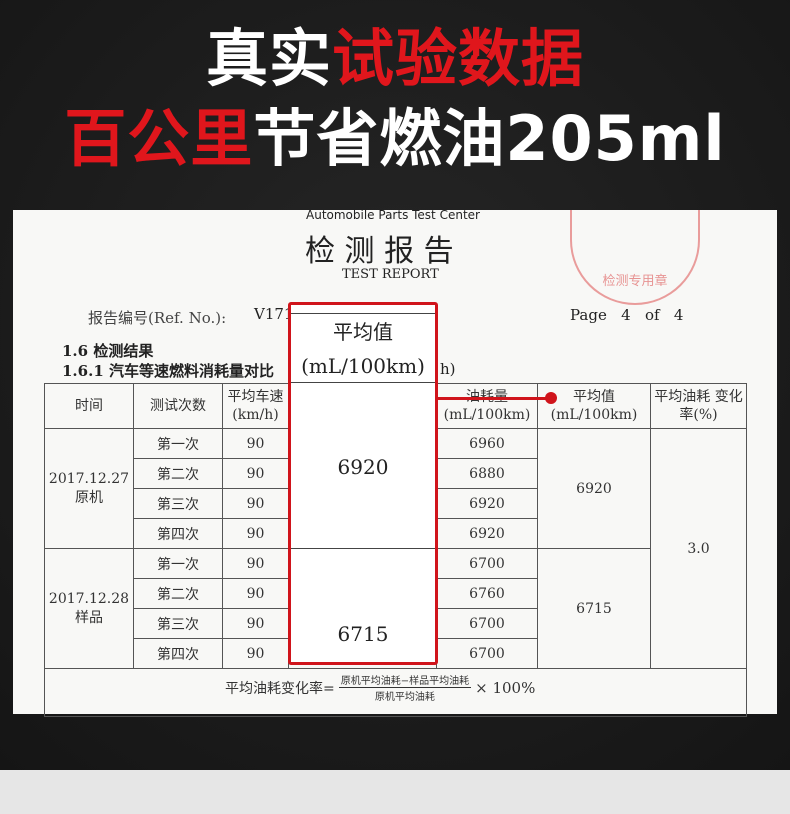  What do you see at coordinates (390, 274) in the screenshot?
I see `report-title-en: TEST REPORT` at bounding box center [390, 274].